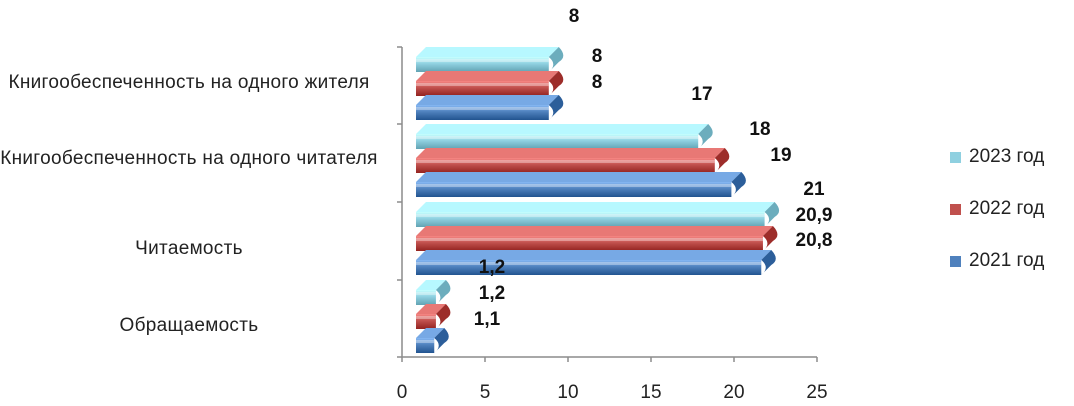 Image resolution: width=1074 pixels, height=406 pixels. What do you see at coordinates (780, 155) in the screenshot?
I see `data-label-2021-год-cat1: 19` at bounding box center [780, 155].